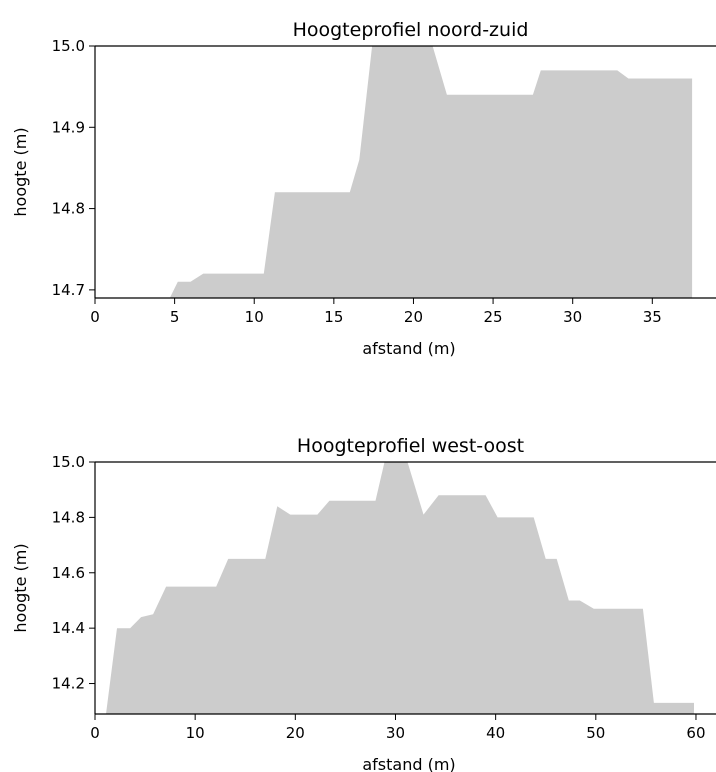 This screenshot has height=772, width=716. What do you see at coordinates (68, 127) in the screenshot?
I see `y-tick-label: 14.9` at bounding box center [68, 127].